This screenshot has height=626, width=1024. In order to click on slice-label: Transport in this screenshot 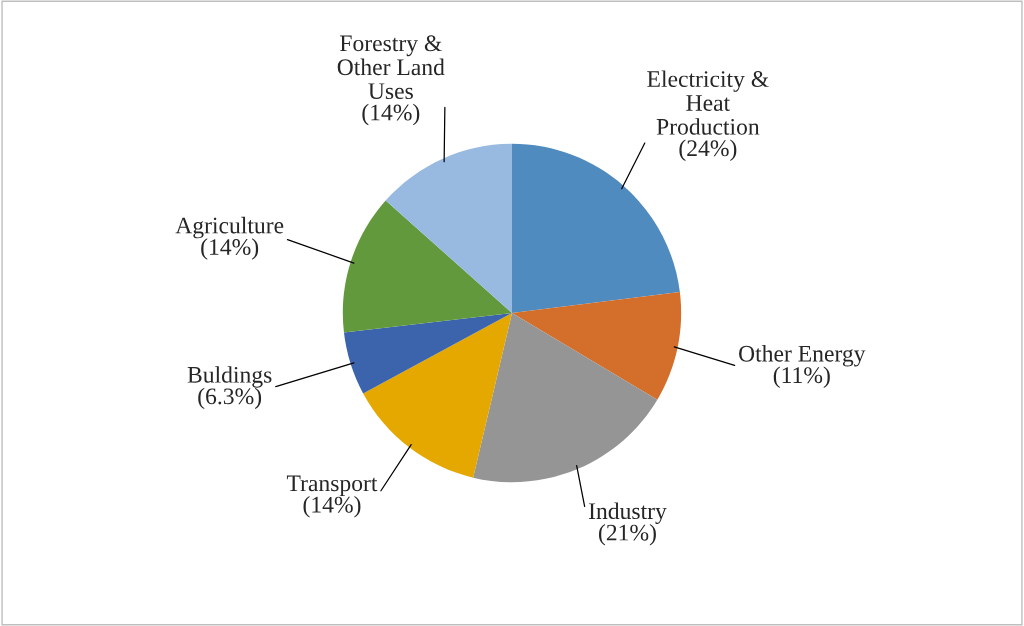, I will do `click(332, 486)`.